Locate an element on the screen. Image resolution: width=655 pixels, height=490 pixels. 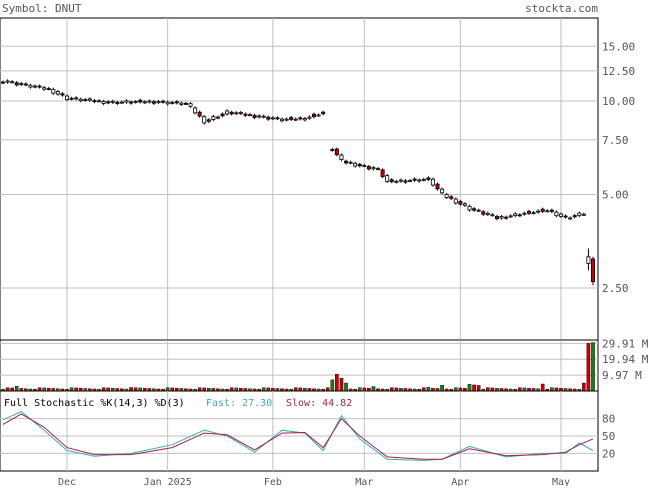
price-tick-label: 5.00 is located at coordinates (615, 194).